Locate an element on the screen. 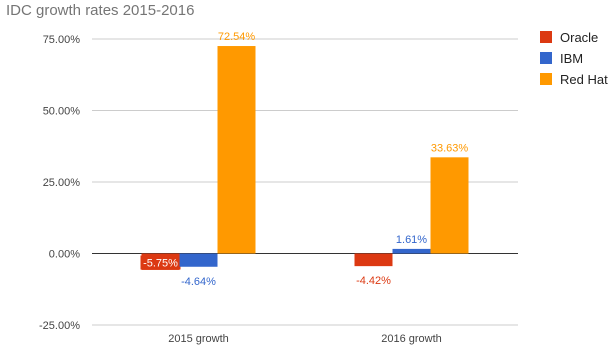  data-label: -4.64% is located at coordinates (198, 282).